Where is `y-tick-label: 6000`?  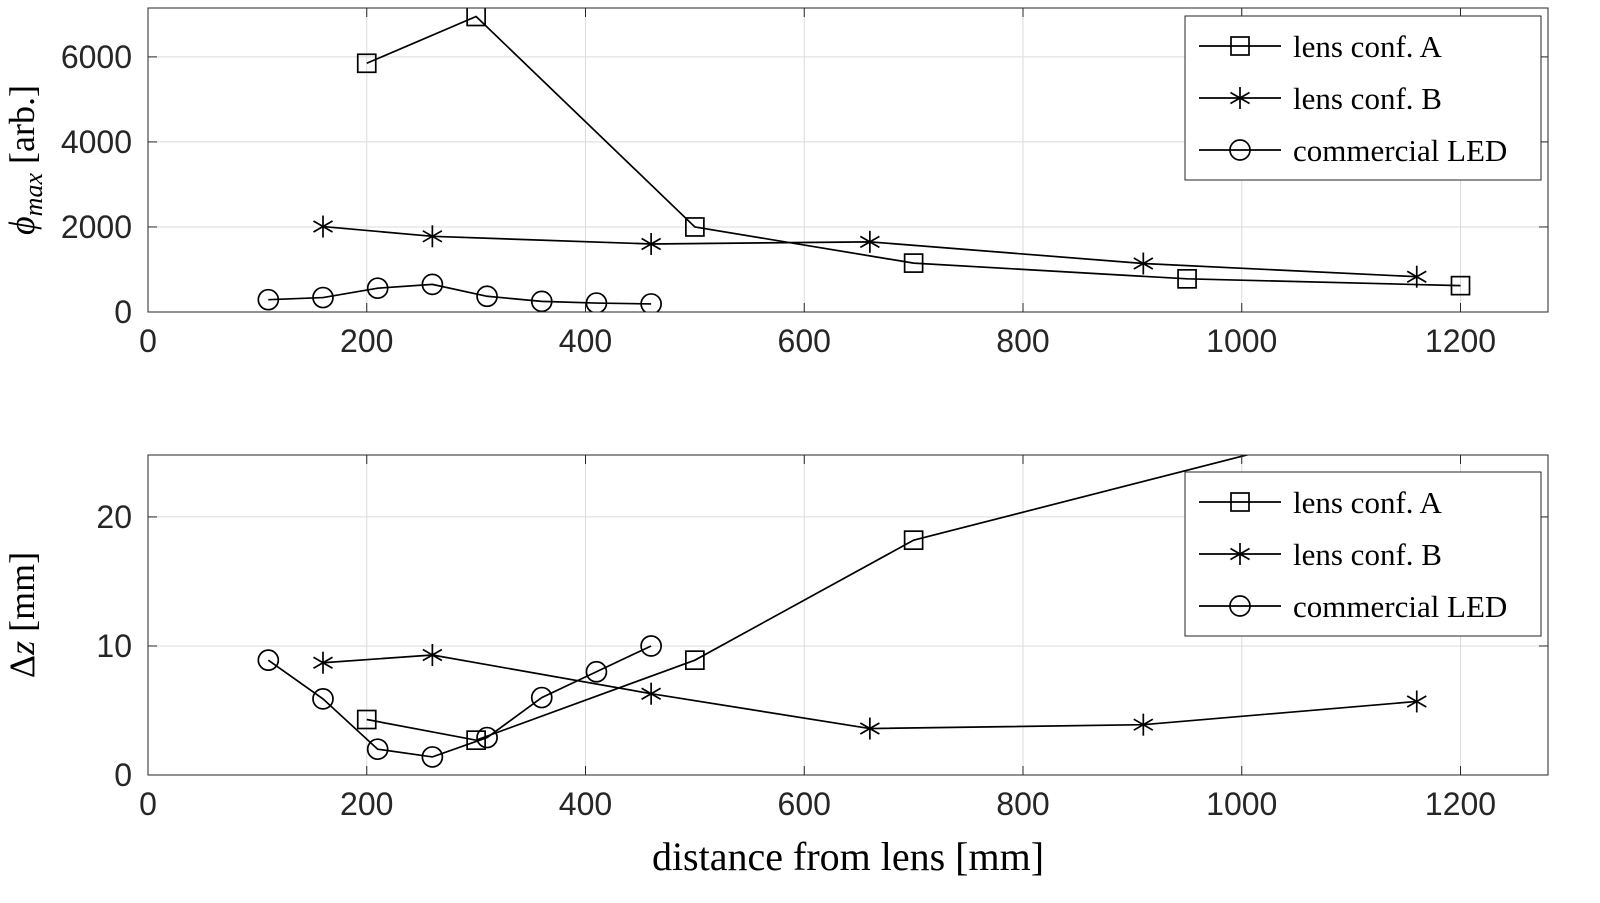 y-tick-label: 6000 is located at coordinates (96, 57).